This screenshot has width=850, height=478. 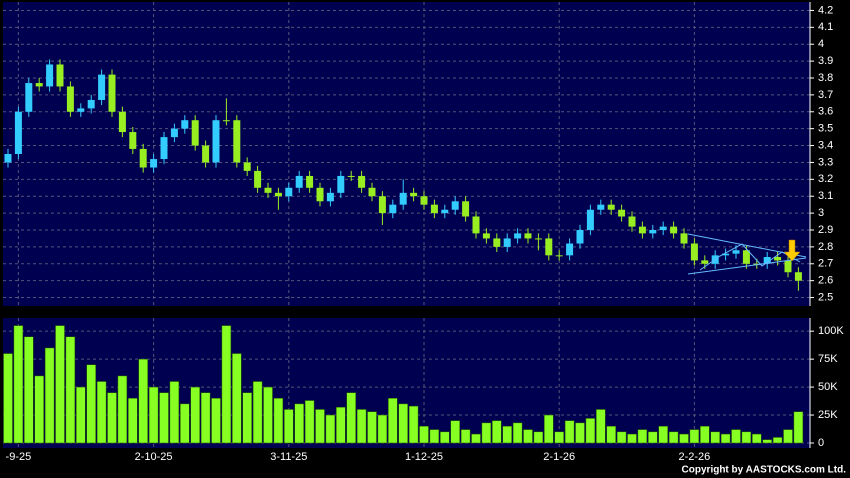 I want to click on y-tick-label: 3.5, so click(x=825, y=129).